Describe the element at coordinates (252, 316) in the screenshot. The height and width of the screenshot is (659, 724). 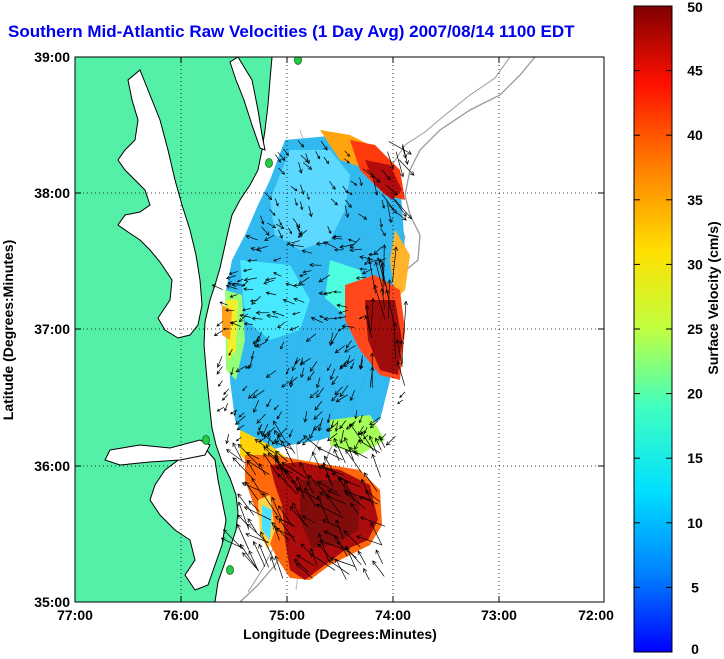
I see `radar-stations` at that location.